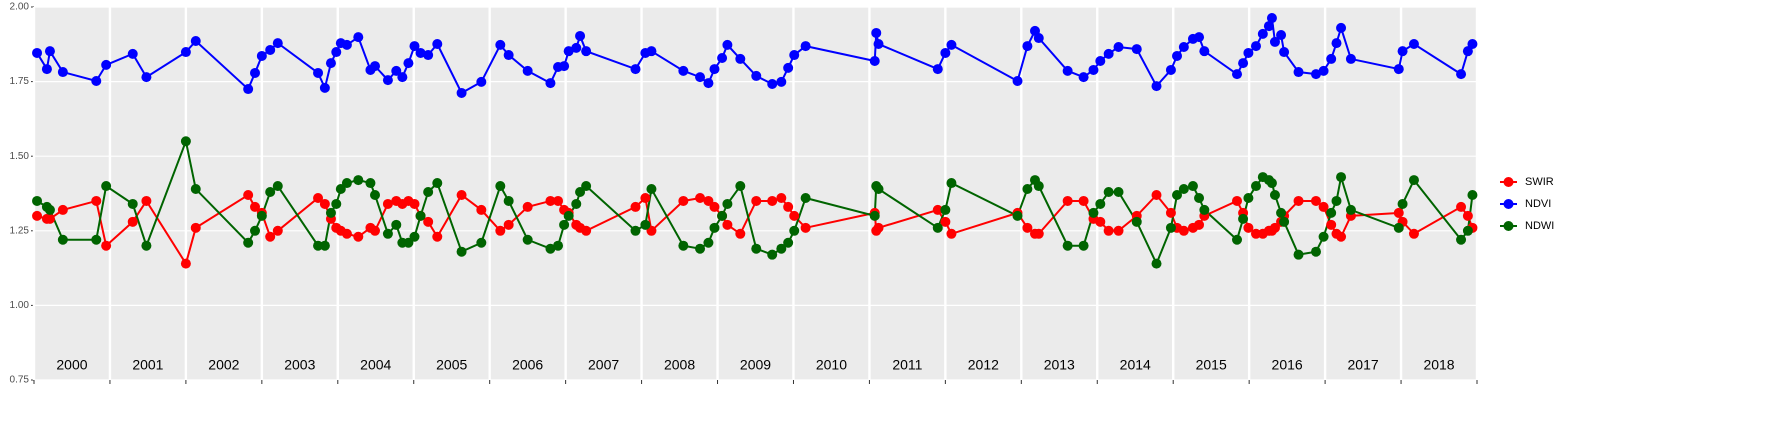 This screenshot has width=1773, height=442. What do you see at coordinates (1211, 365) in the screenshot?
I see `x-tick-label: 2015` at bounding box center [1211, 365].